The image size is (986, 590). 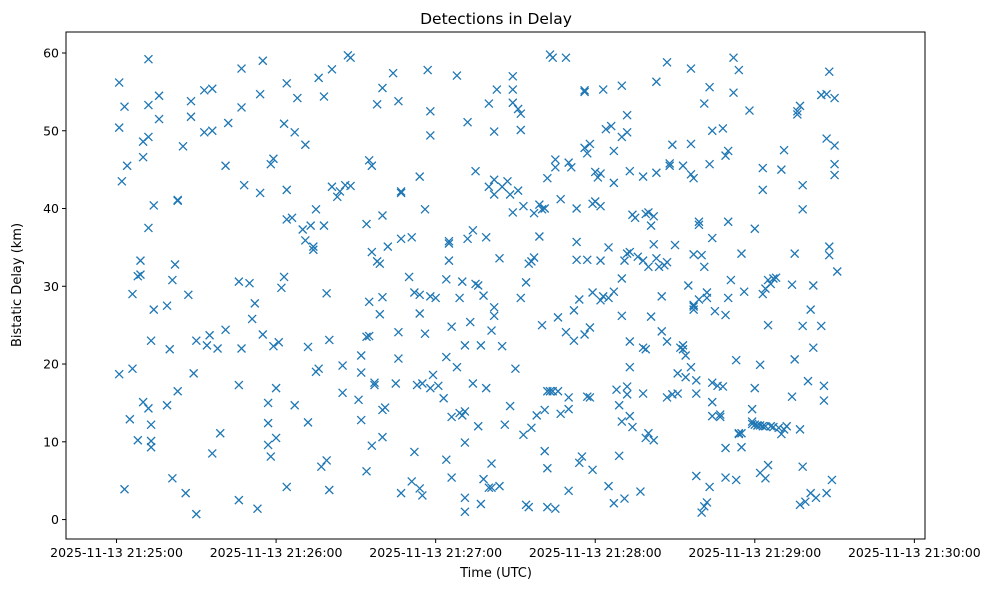 What do you see at coordinates (435, 552) in the screenshot?
I see `x-tick-label: 2025-11-13 21:27:00` at bounding box center [435, 552].